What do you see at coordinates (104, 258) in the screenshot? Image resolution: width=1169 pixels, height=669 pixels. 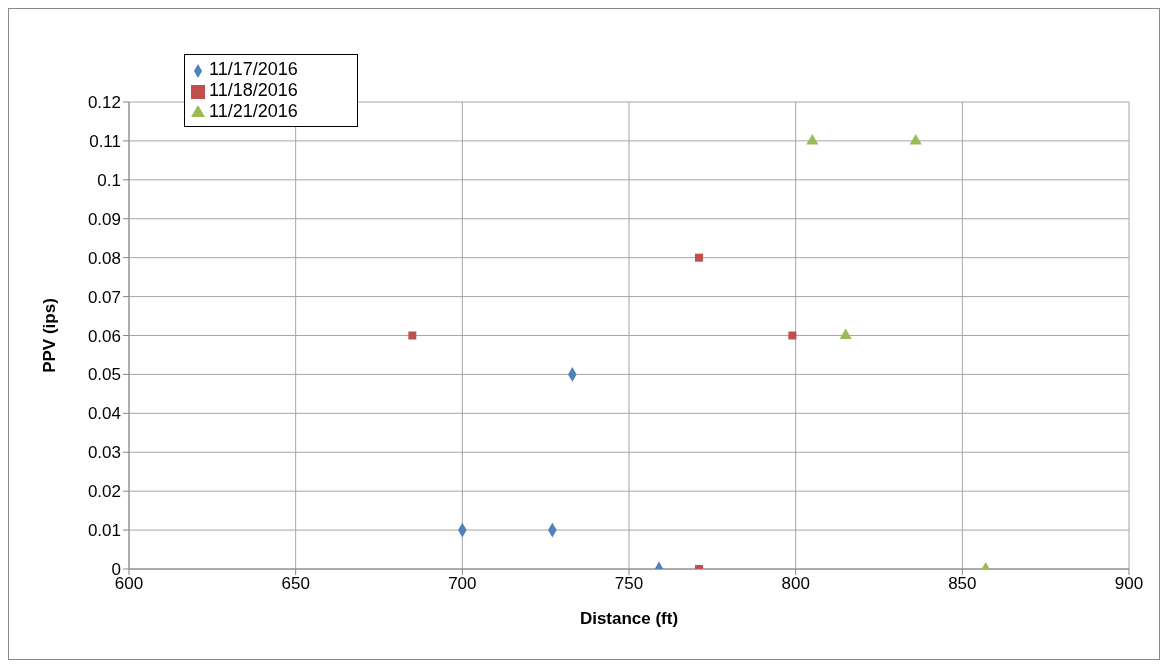 I see `y-tick-label: 0.08` at bounding box center [104, 258].